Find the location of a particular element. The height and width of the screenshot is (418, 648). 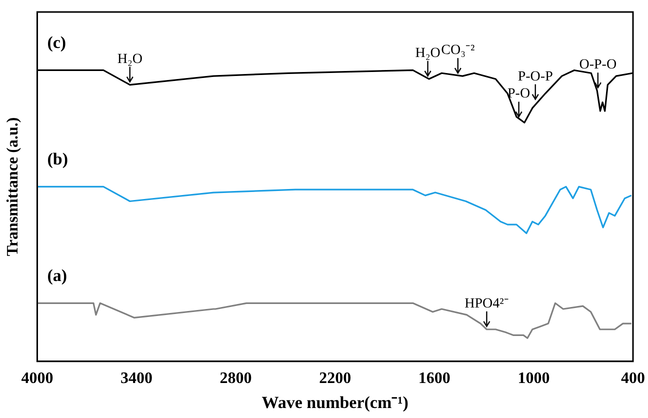

annotation: HPO4²⁻ is located at coordinates (486, 304).